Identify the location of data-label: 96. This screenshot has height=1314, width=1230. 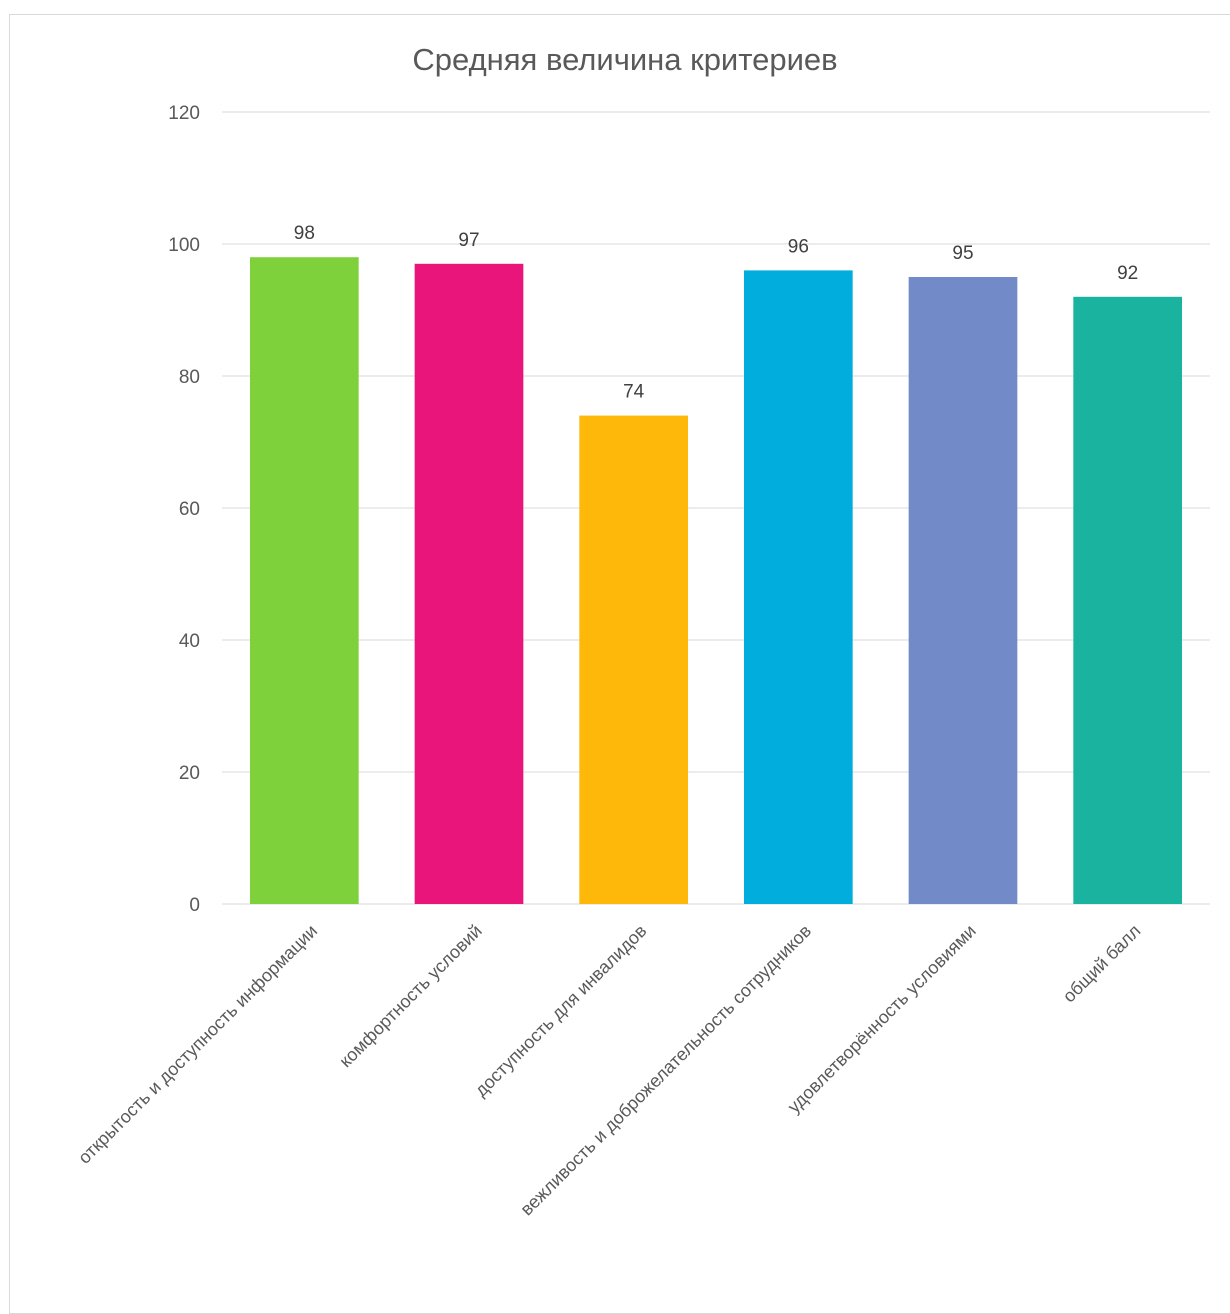
(798, 246).